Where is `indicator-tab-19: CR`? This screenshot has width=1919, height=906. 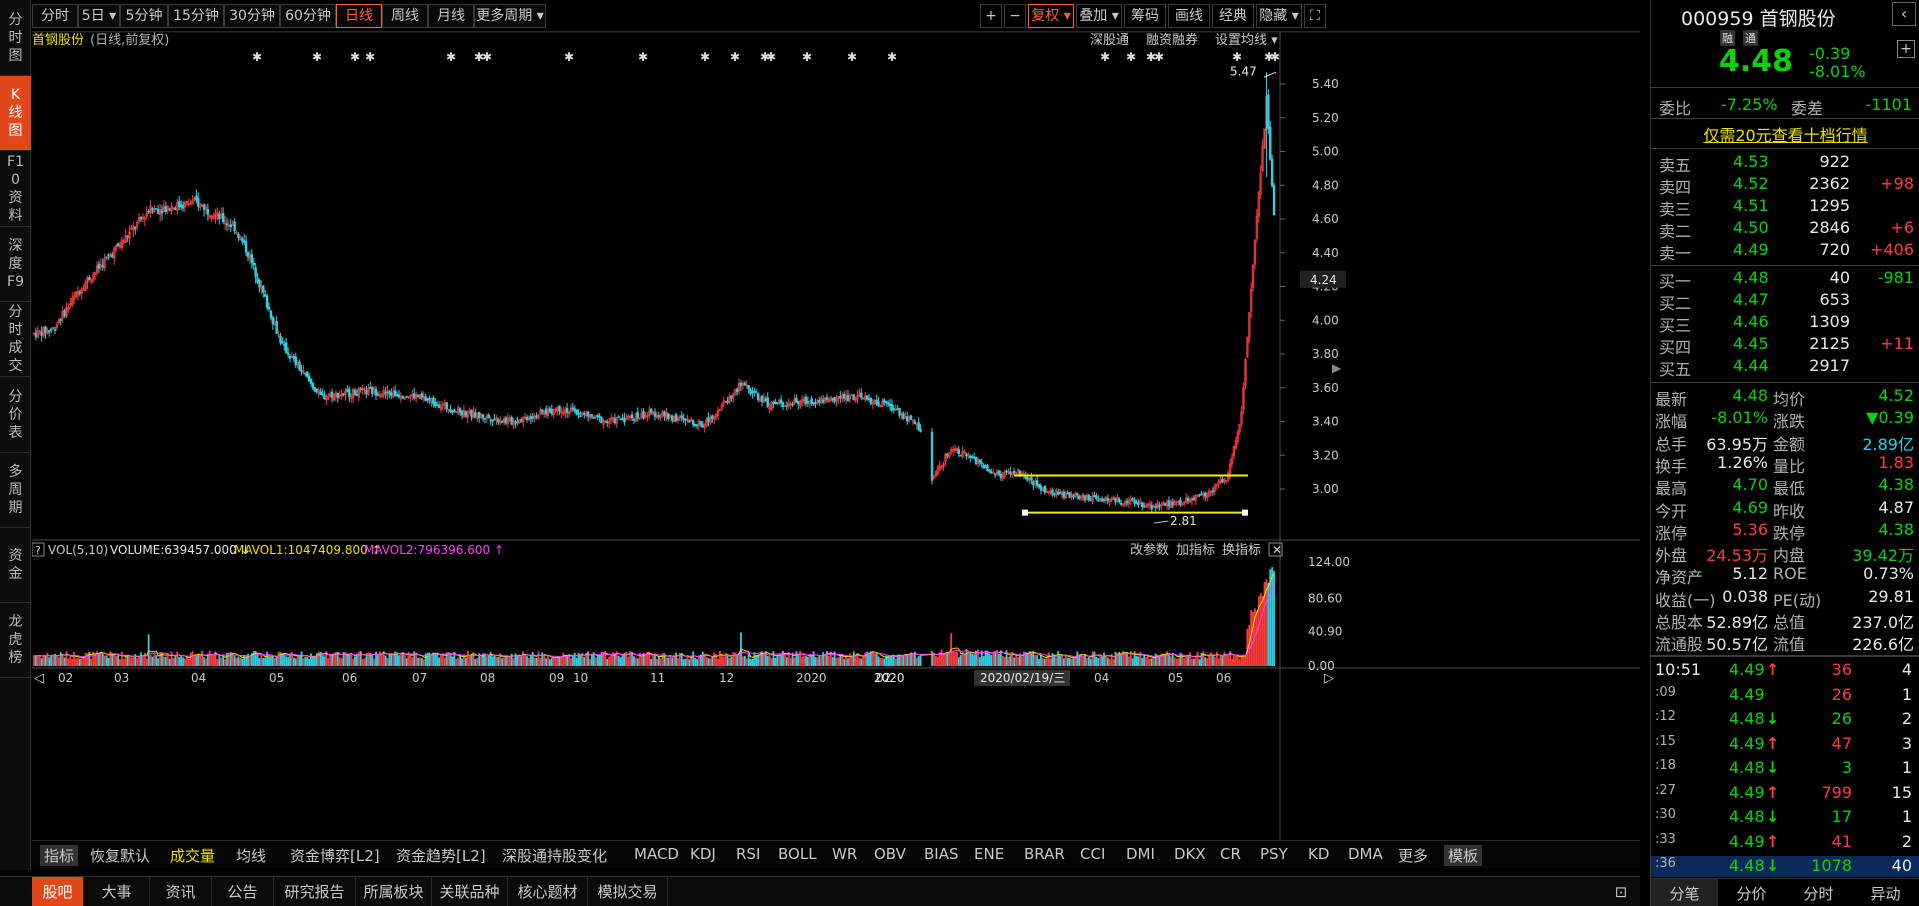
indicator-tab-19: CR is located at coordinates (1230, 854).